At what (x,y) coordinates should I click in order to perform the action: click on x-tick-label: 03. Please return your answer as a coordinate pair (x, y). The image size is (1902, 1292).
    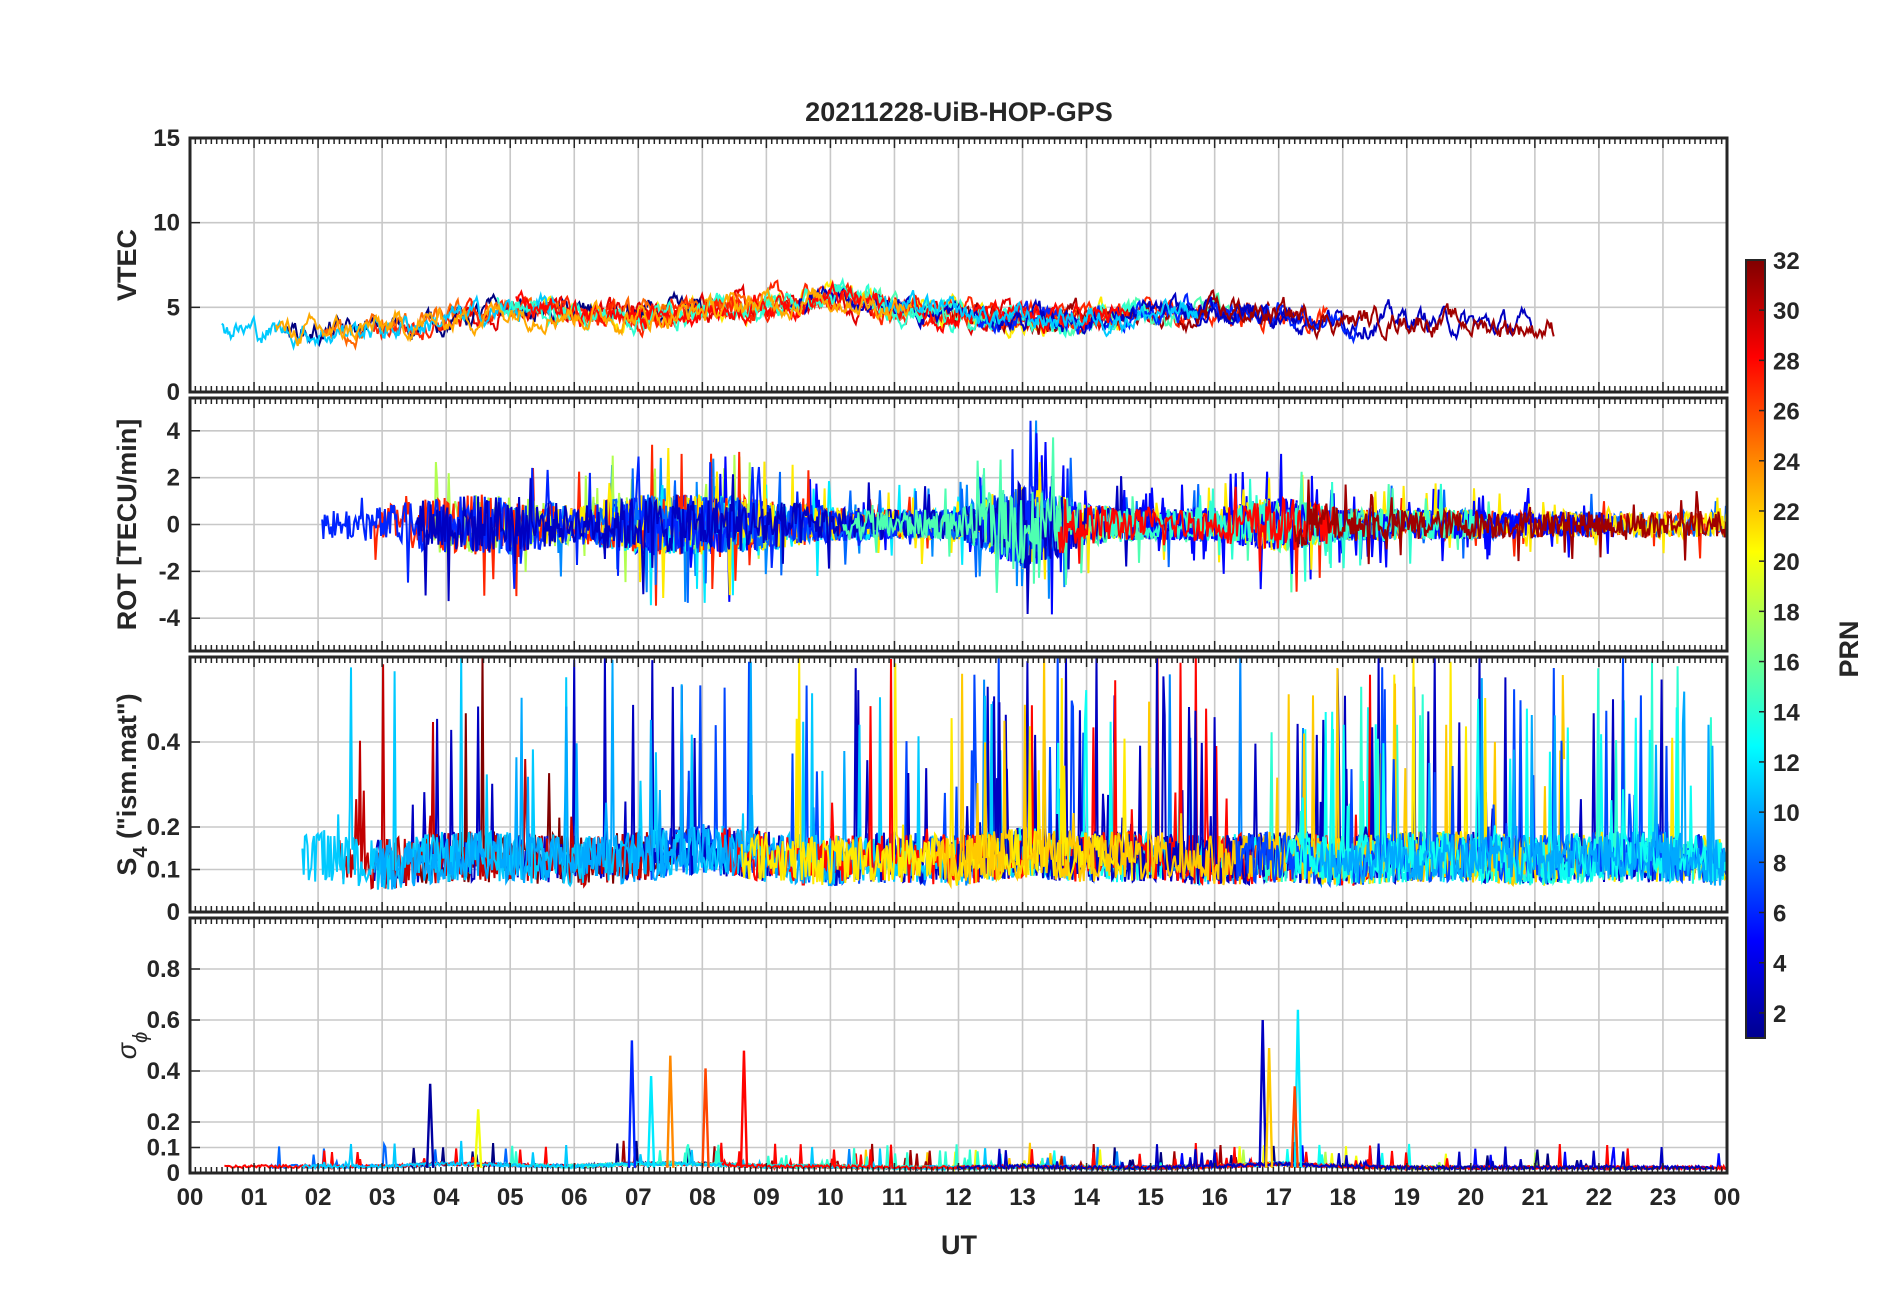
    Looking at the image, I should click on (382, 1197).